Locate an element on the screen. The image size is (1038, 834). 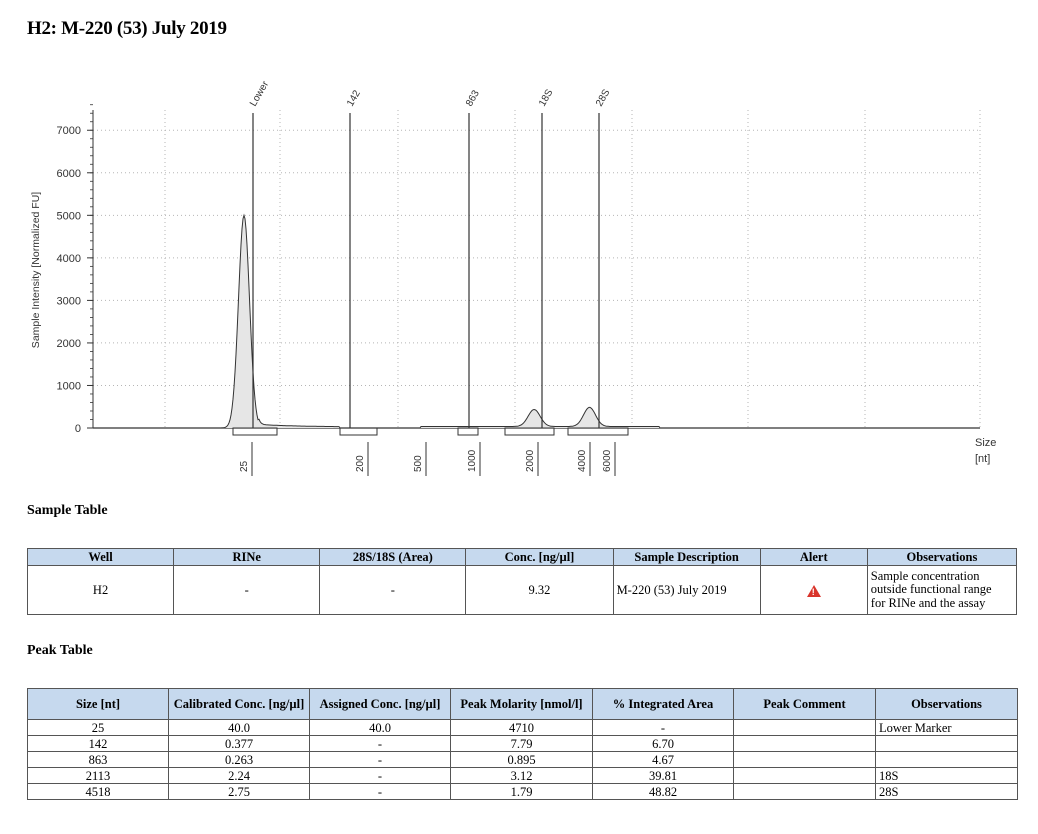
peak-area-cell: - is located at coordinates (663, 727).